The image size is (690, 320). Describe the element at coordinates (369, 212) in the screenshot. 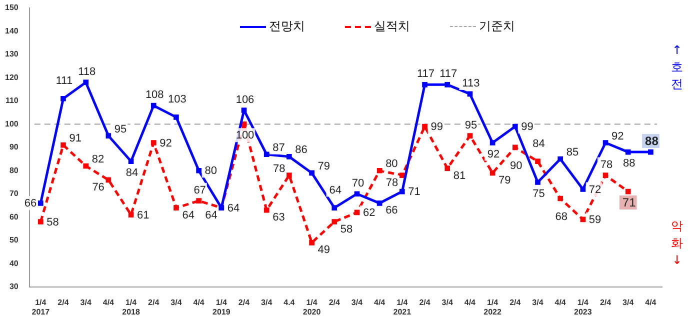

I see `data-label: 62` at that location.